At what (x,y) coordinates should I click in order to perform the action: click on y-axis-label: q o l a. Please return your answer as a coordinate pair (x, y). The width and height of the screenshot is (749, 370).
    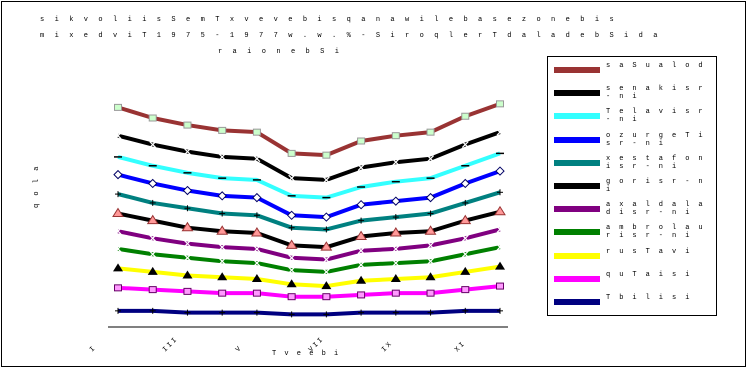
    Looking at the image, I should click on (37, 186).